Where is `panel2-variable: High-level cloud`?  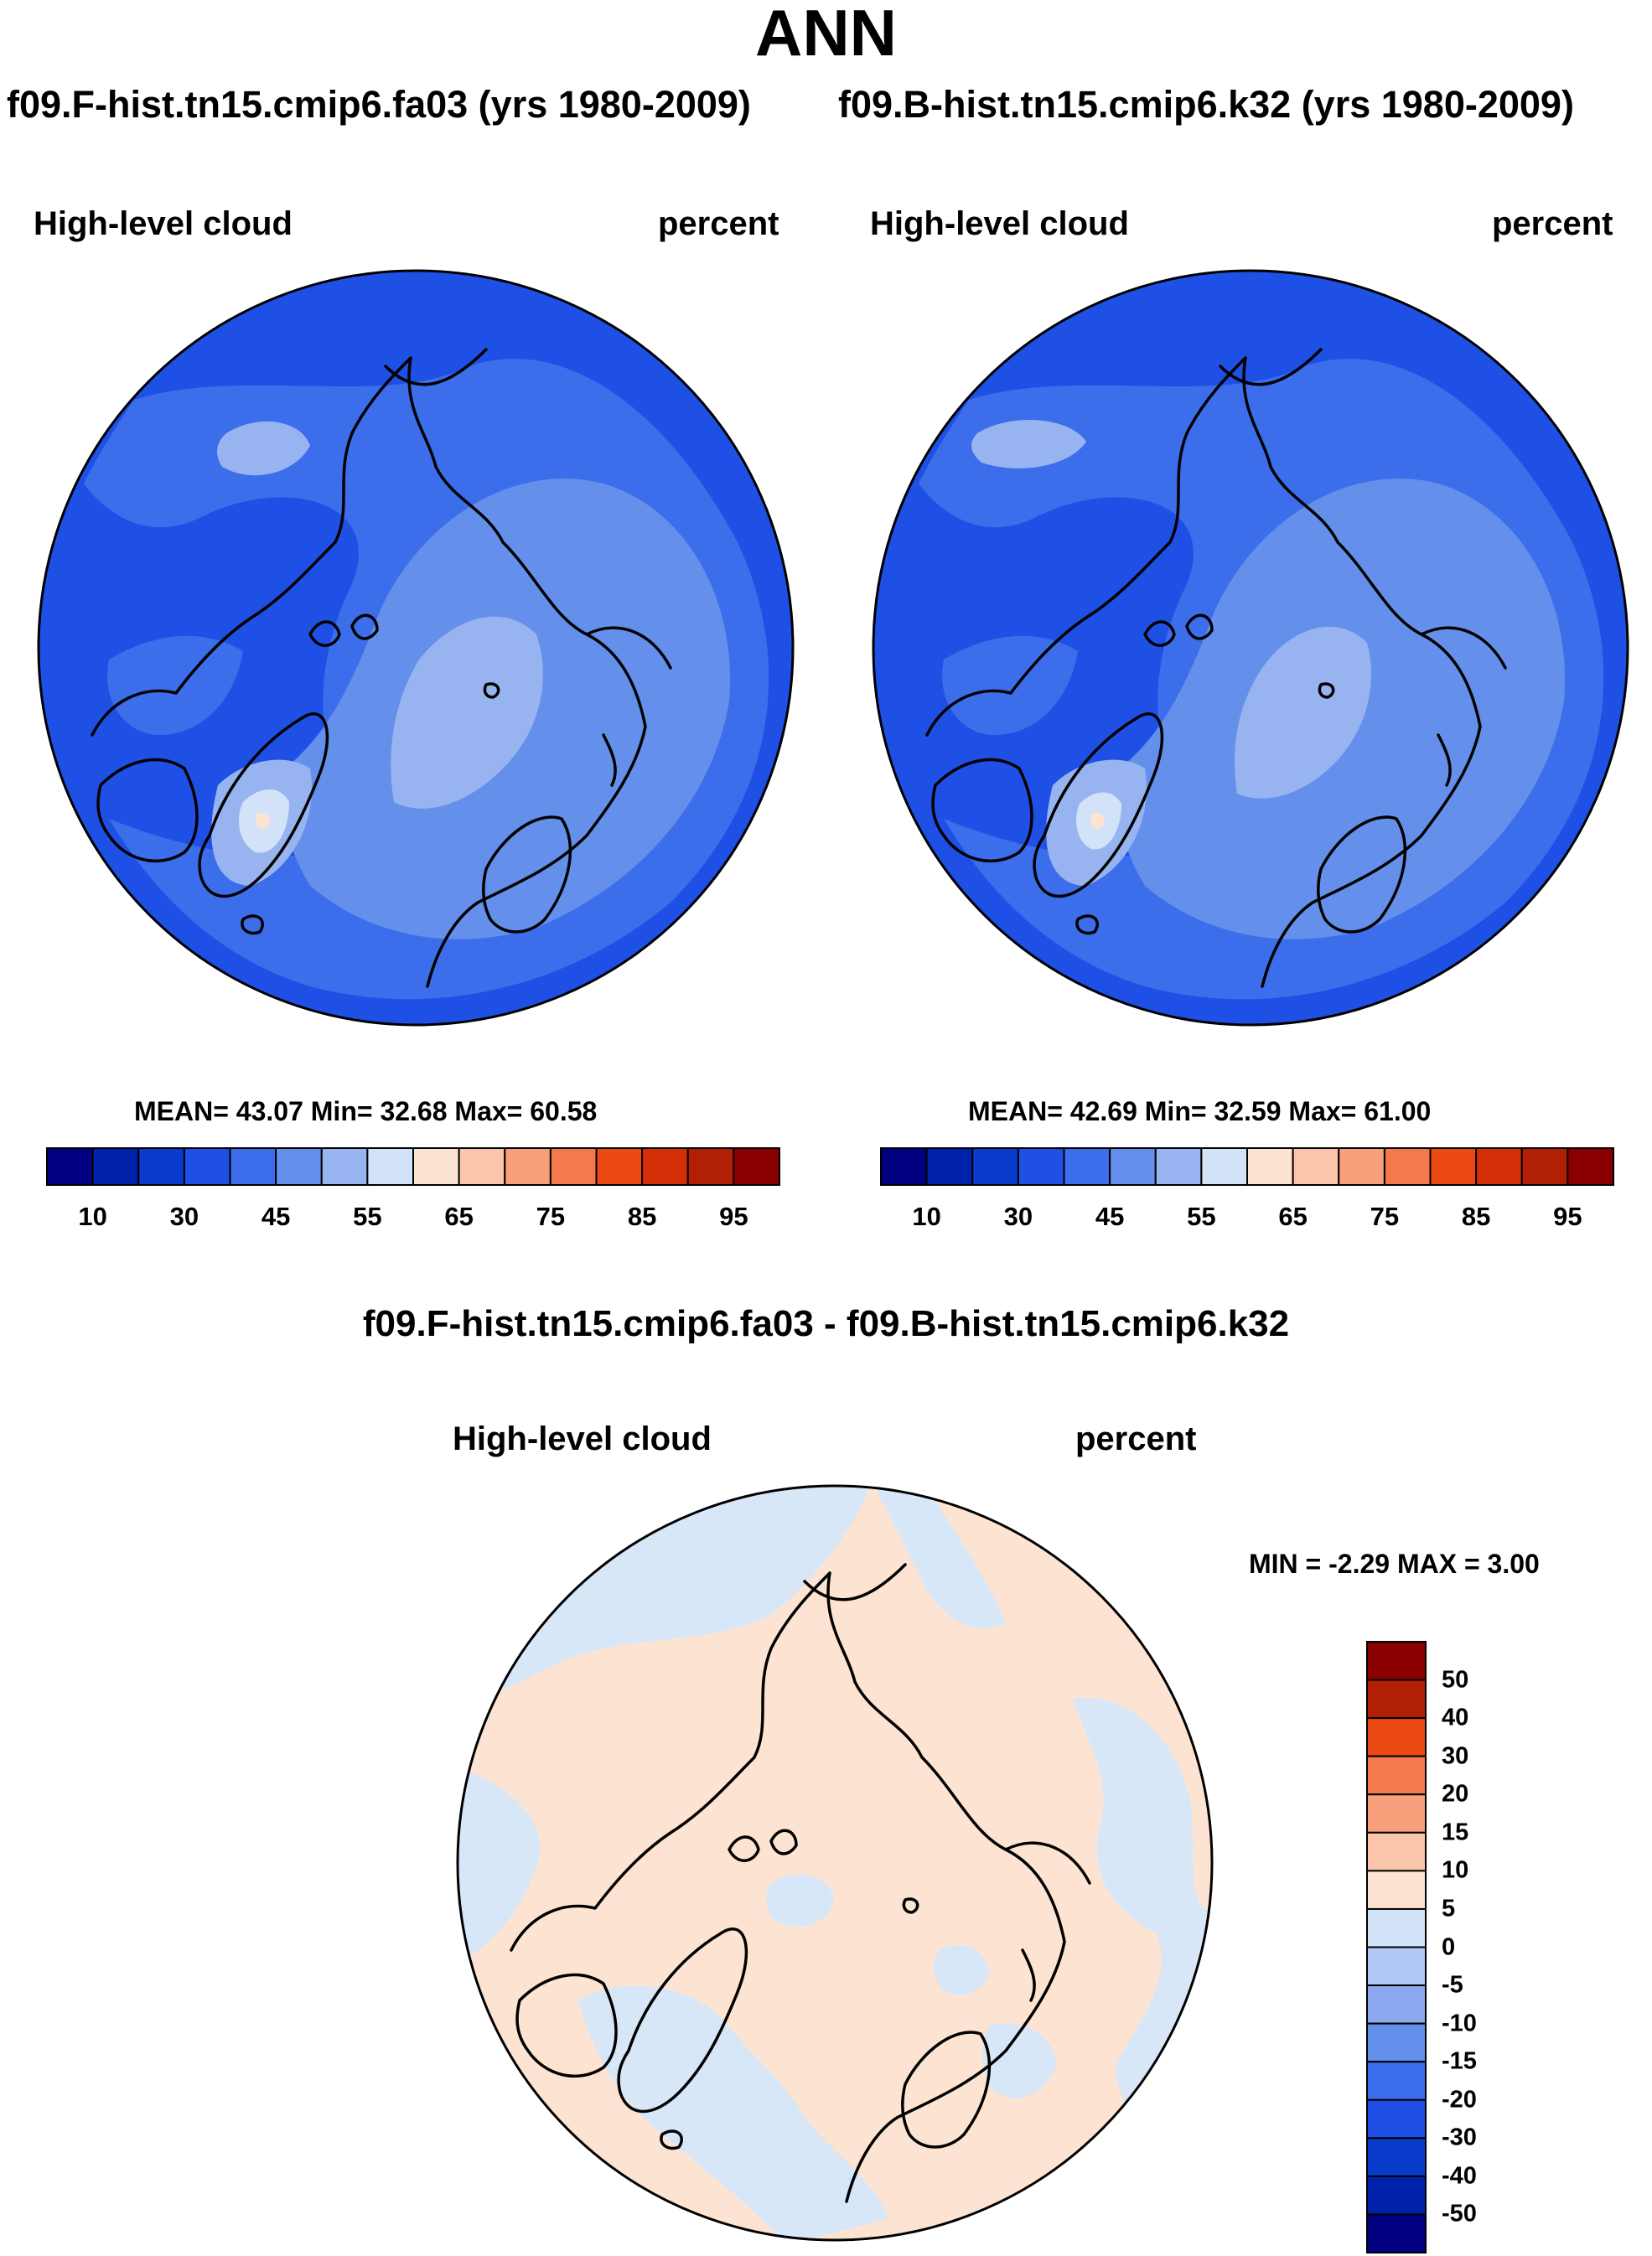 panel2-variable: High-level cloud is located at coordinates (999, 223).